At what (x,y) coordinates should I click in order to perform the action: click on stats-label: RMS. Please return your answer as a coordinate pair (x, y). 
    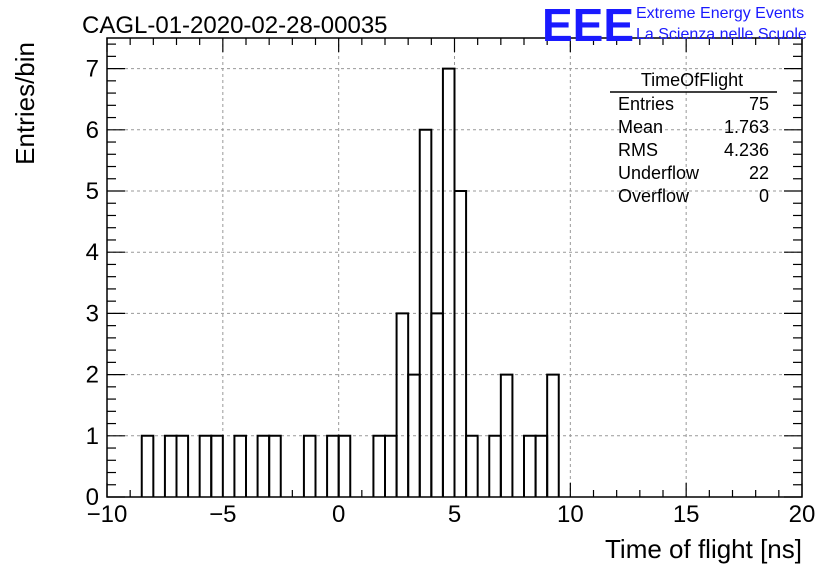
    Looking at the image, I should click on (638, 150).